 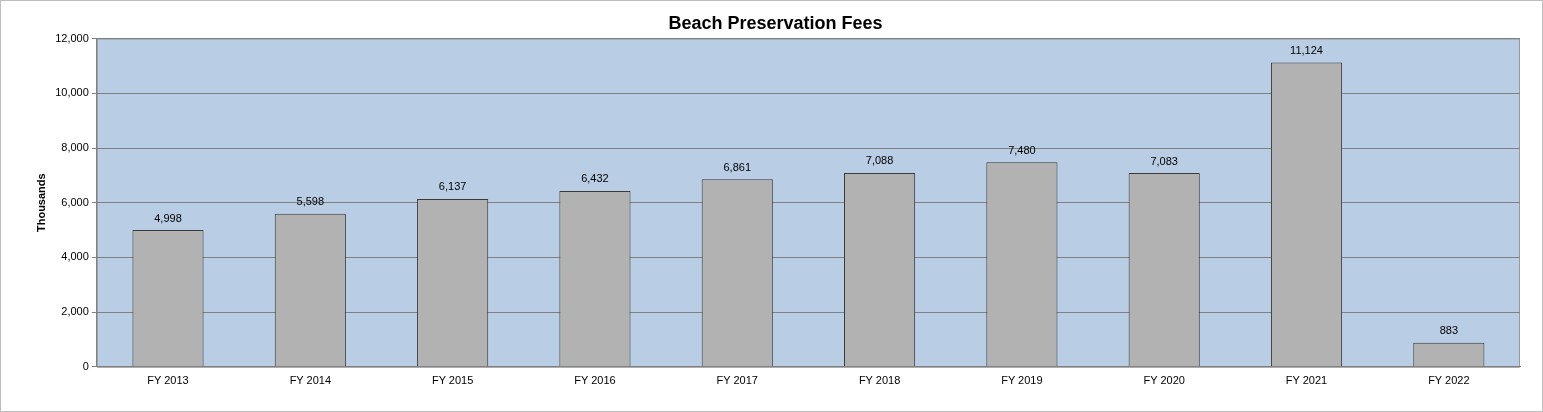 I want to click on data-label: 7,480, so click(x=1022, y=149).